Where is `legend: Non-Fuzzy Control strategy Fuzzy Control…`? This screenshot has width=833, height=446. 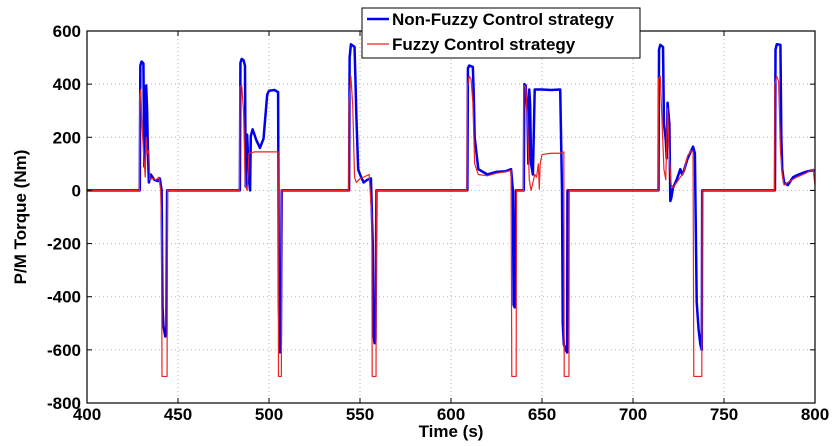 legend: Non-Fuzzy Control strategy Fuzzy Control… is located at coordinates (501, 33).